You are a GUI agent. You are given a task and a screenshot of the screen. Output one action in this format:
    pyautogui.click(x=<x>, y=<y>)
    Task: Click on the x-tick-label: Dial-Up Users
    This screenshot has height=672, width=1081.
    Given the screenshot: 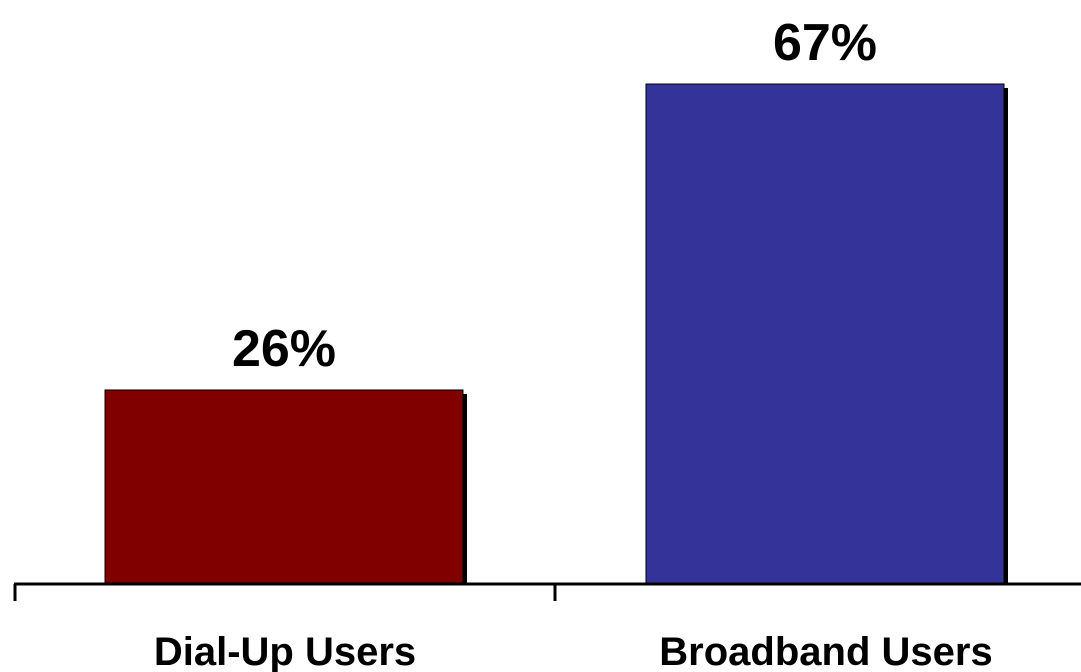 What is the action you would take?
    pyautogui.click(x=285, y=651)
    